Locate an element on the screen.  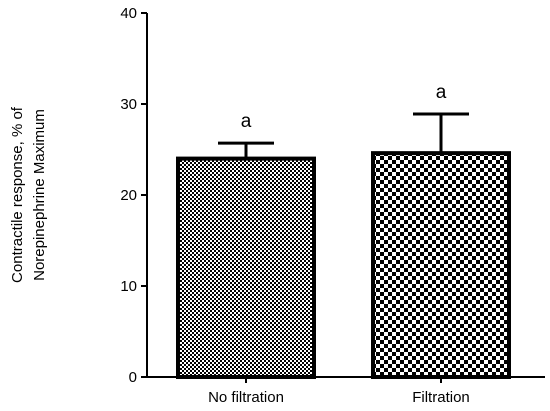
y-axis-label-line-2: Norepinephrine Maximum is located at coordinates (39, 195).